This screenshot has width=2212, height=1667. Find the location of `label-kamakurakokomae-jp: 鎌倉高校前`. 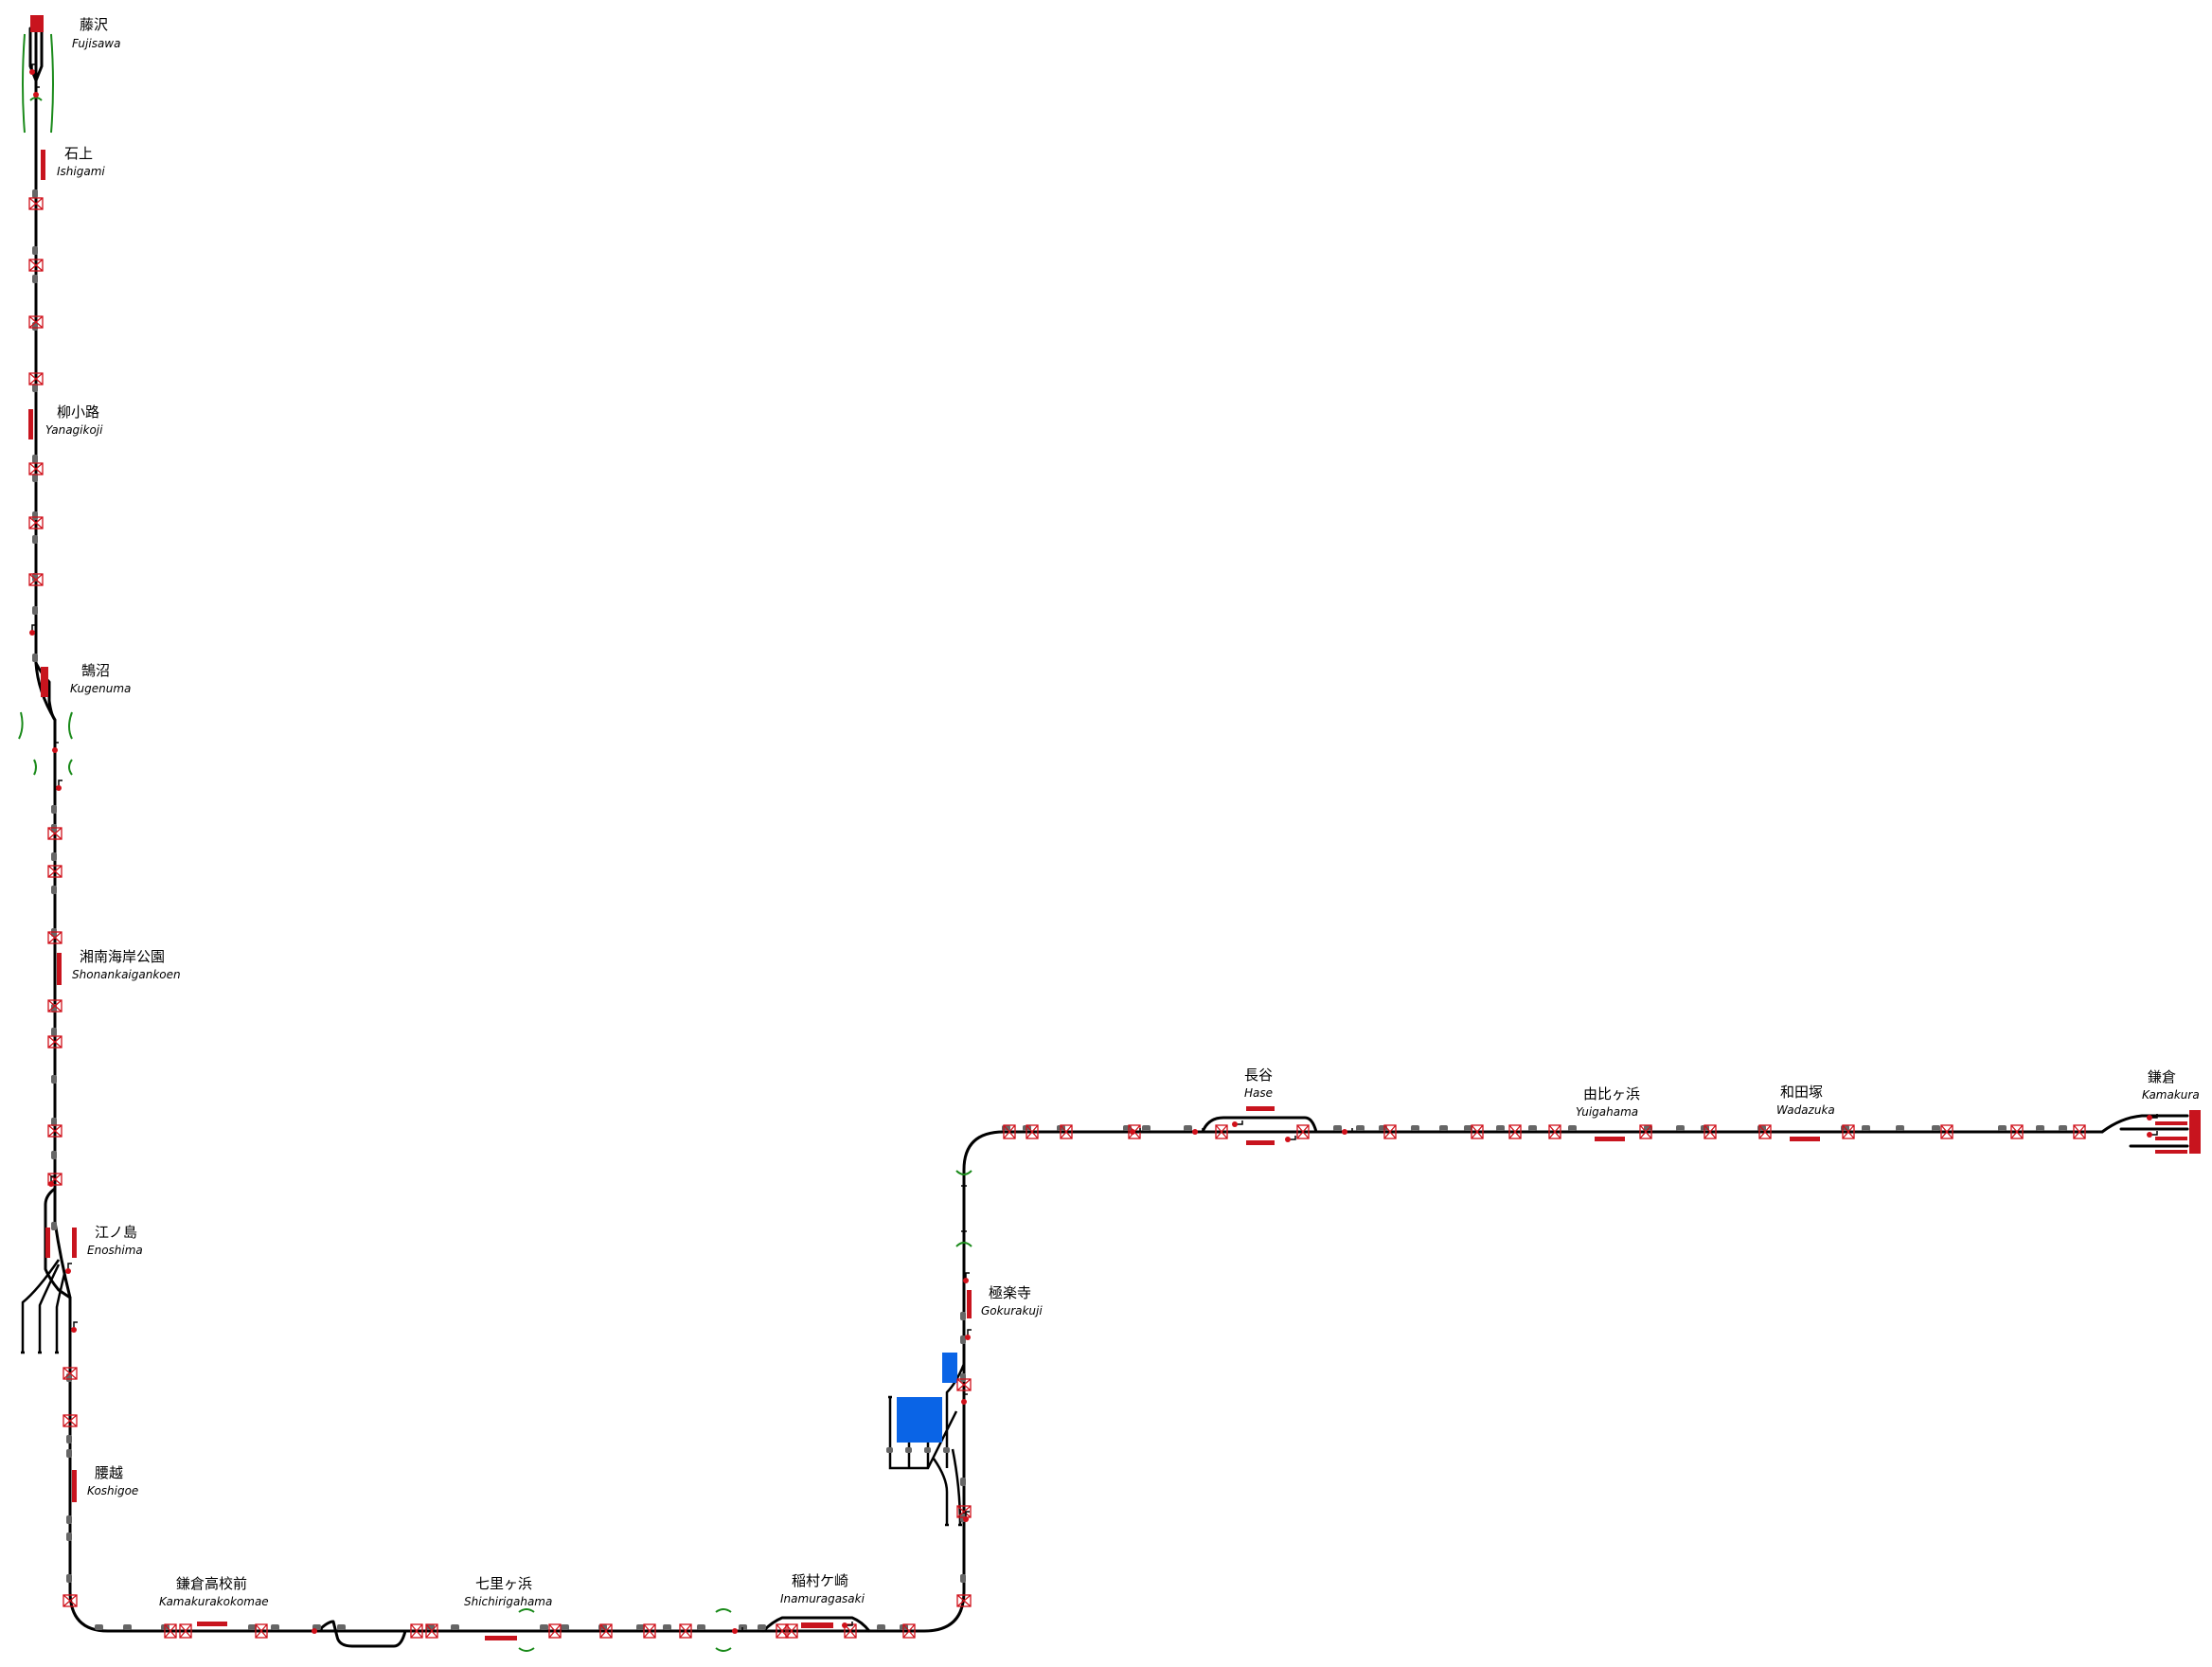

label-kamakurakokomae-jp: 鎌倉高校前 is located at coordinates (211, 1584).